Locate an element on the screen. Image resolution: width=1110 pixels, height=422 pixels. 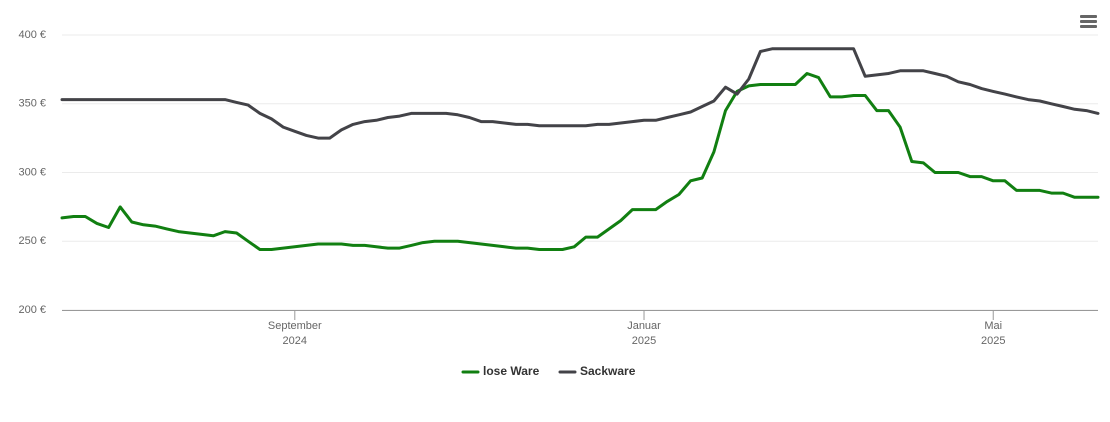
legend-item: lose Ware is located at coordinates (500, 371).